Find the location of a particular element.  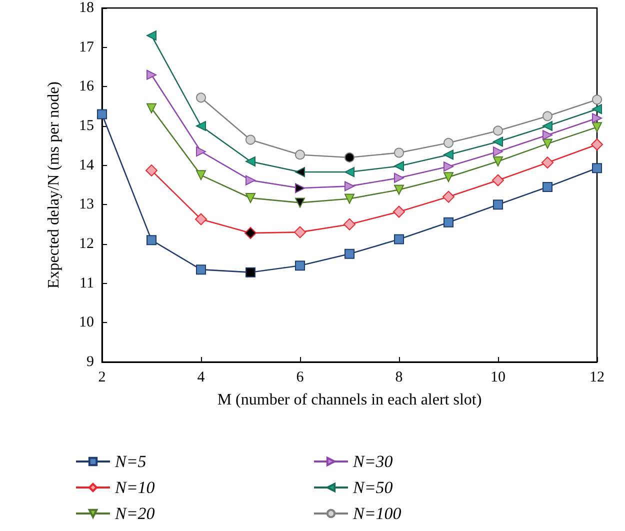

x-tick-label: 12 is located at coordinates (597, 378).